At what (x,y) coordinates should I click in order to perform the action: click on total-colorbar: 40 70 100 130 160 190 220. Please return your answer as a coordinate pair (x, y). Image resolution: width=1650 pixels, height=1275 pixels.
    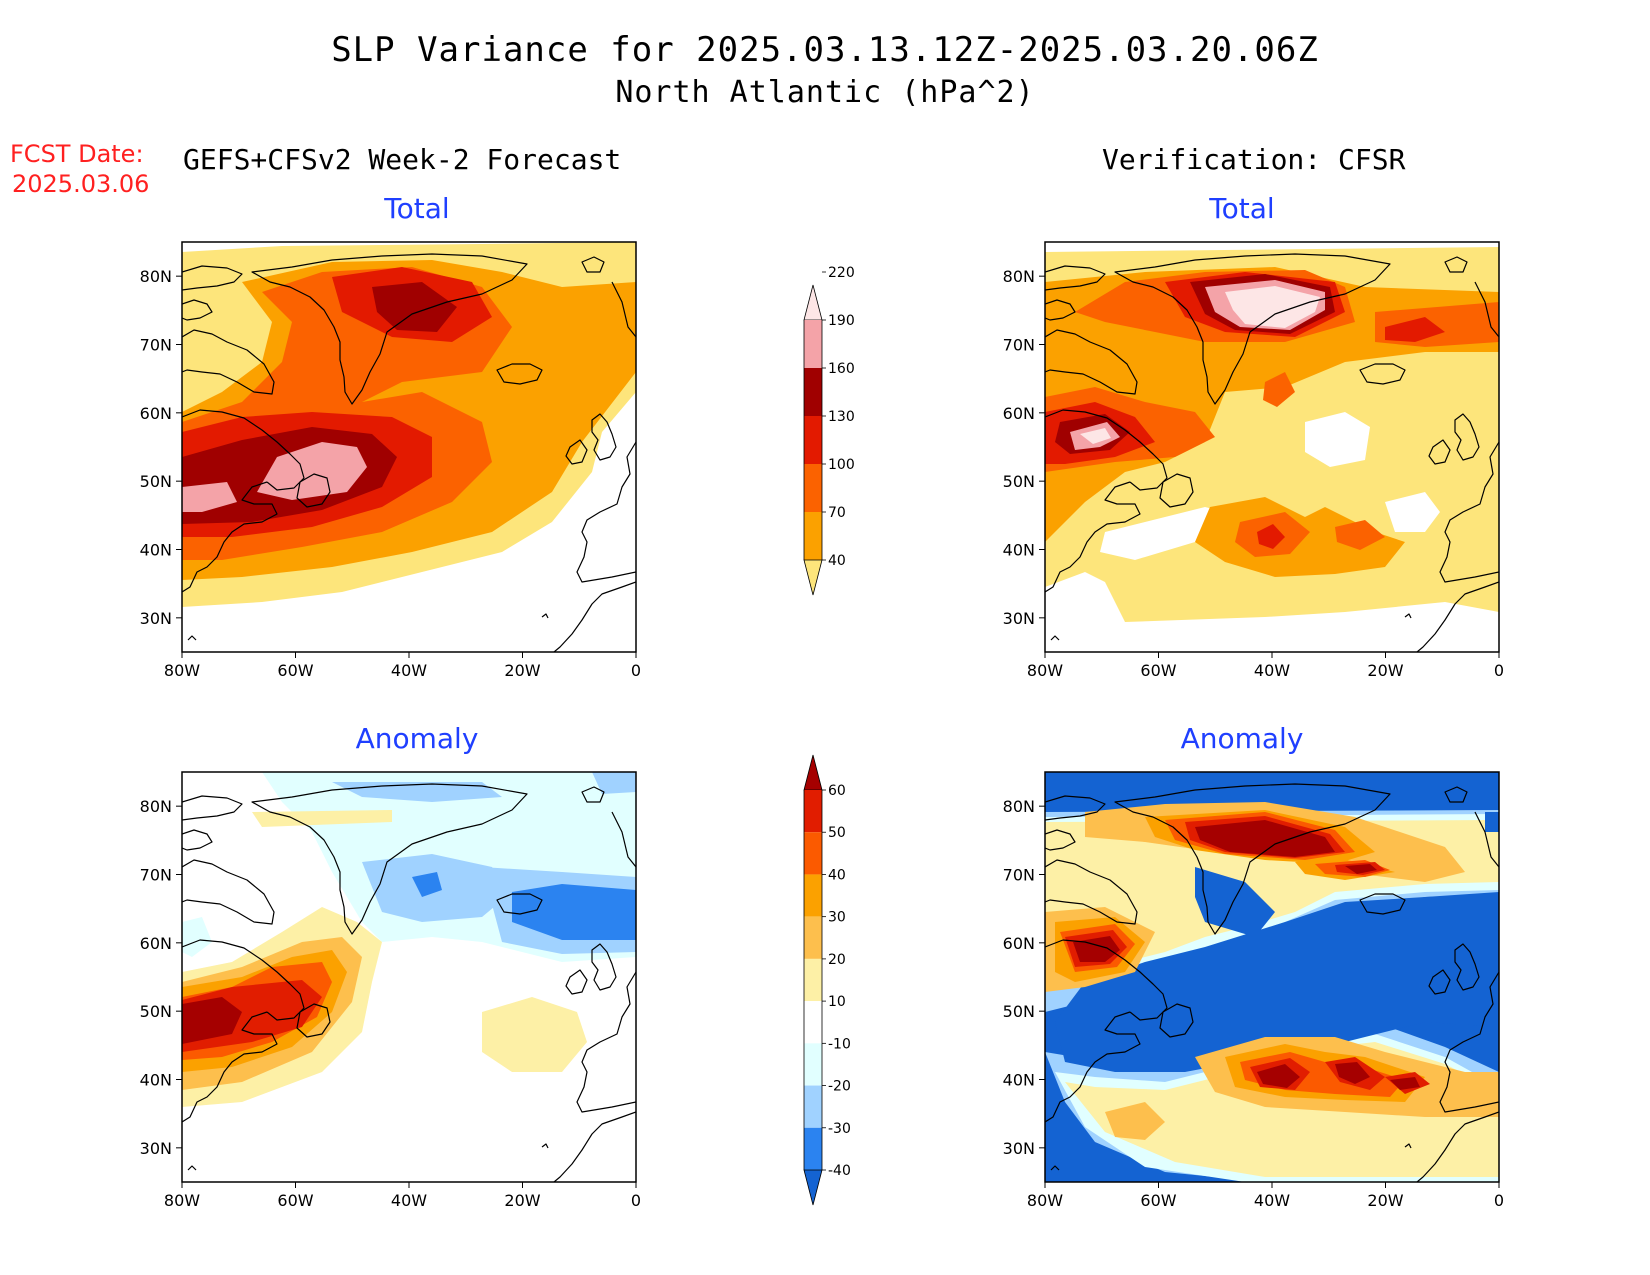
    Looking at the image, I should click on (829, 430).